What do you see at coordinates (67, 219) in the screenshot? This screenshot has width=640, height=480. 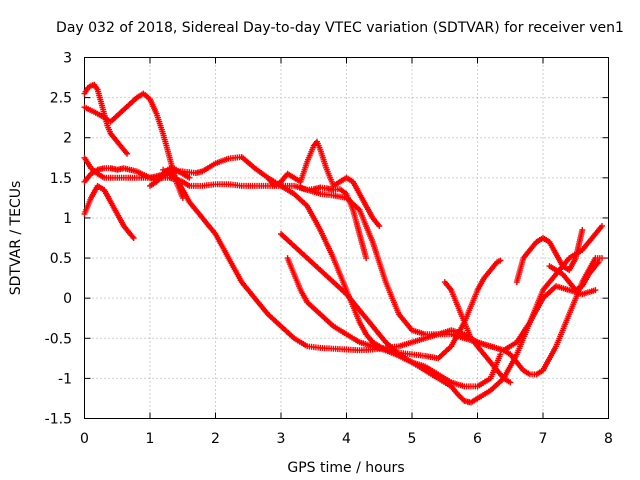 I see `y-tick-label: 1` at bounding box center [67, 219].